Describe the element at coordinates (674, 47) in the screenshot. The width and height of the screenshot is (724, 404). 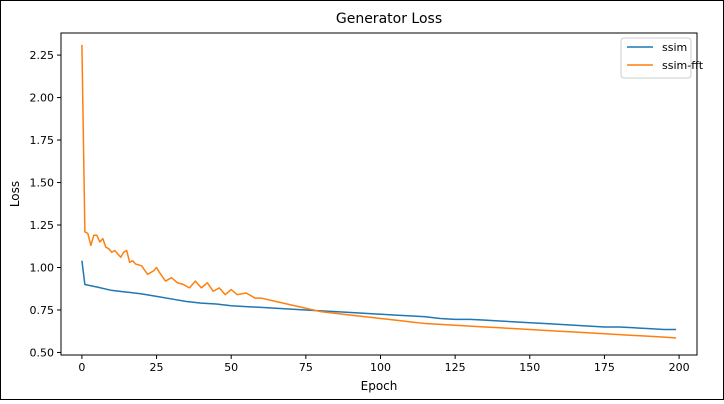
I see `legend-label-ssim: ssim` at that location.